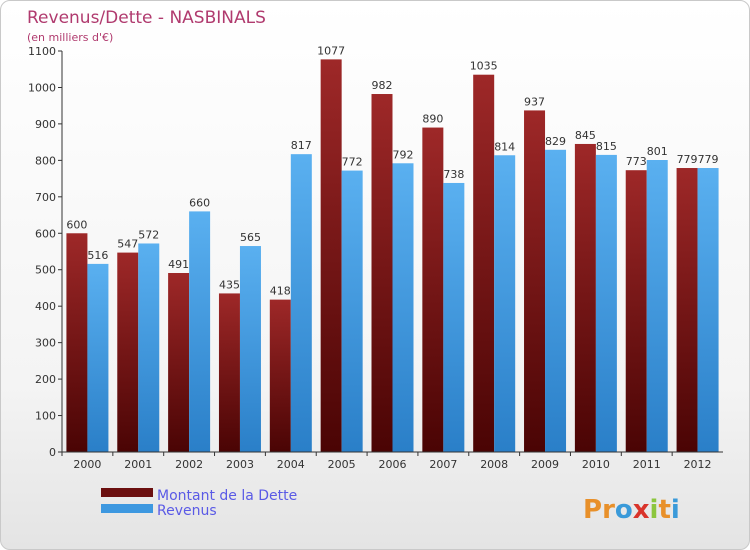 This screenshot has width=750, height=550. I want to click on x-tick-label: 2003, so click(240, 464).